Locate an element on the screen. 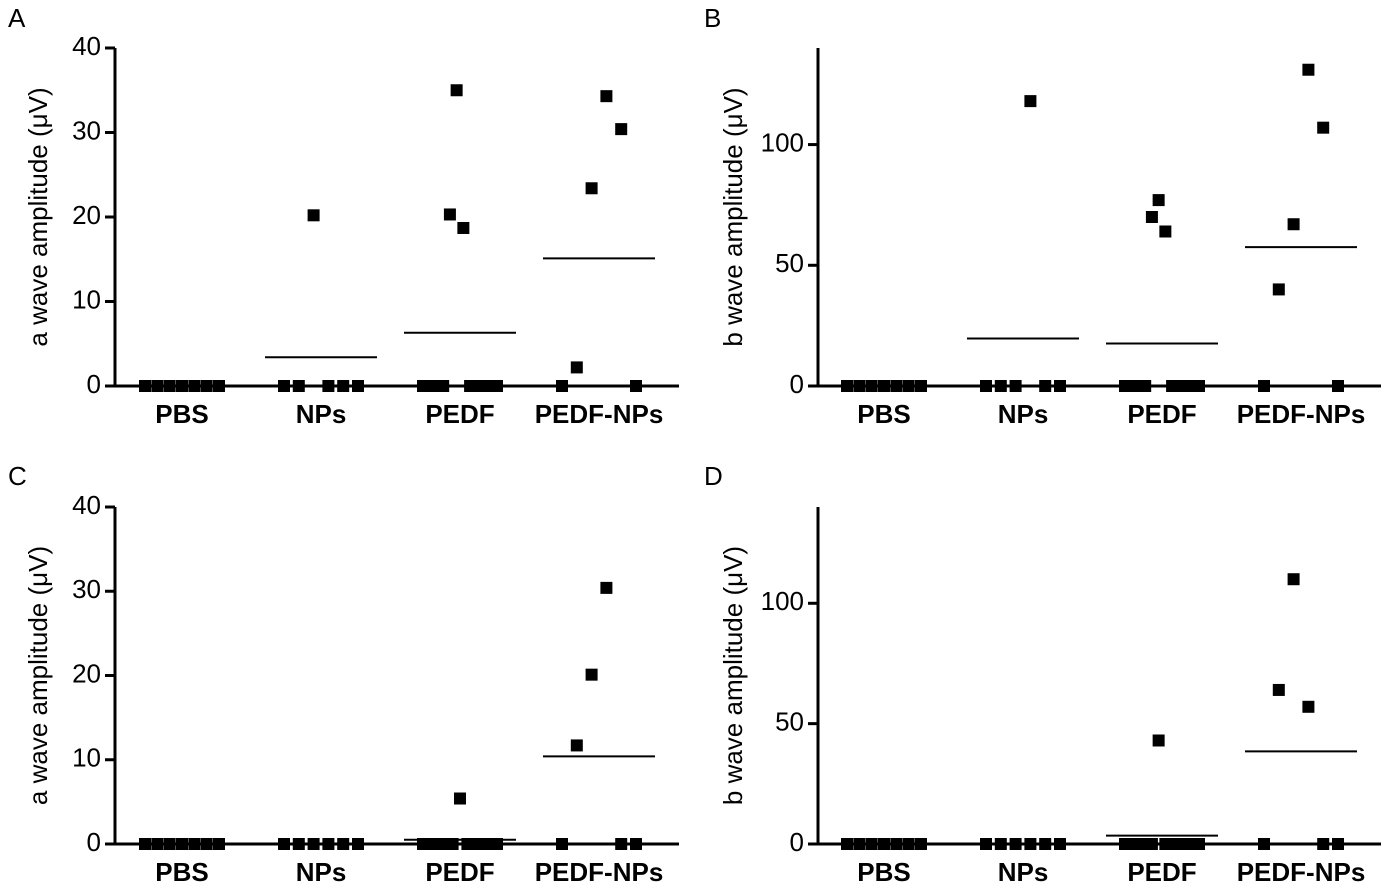  panel-label: B is located at coordinates (712, 18).